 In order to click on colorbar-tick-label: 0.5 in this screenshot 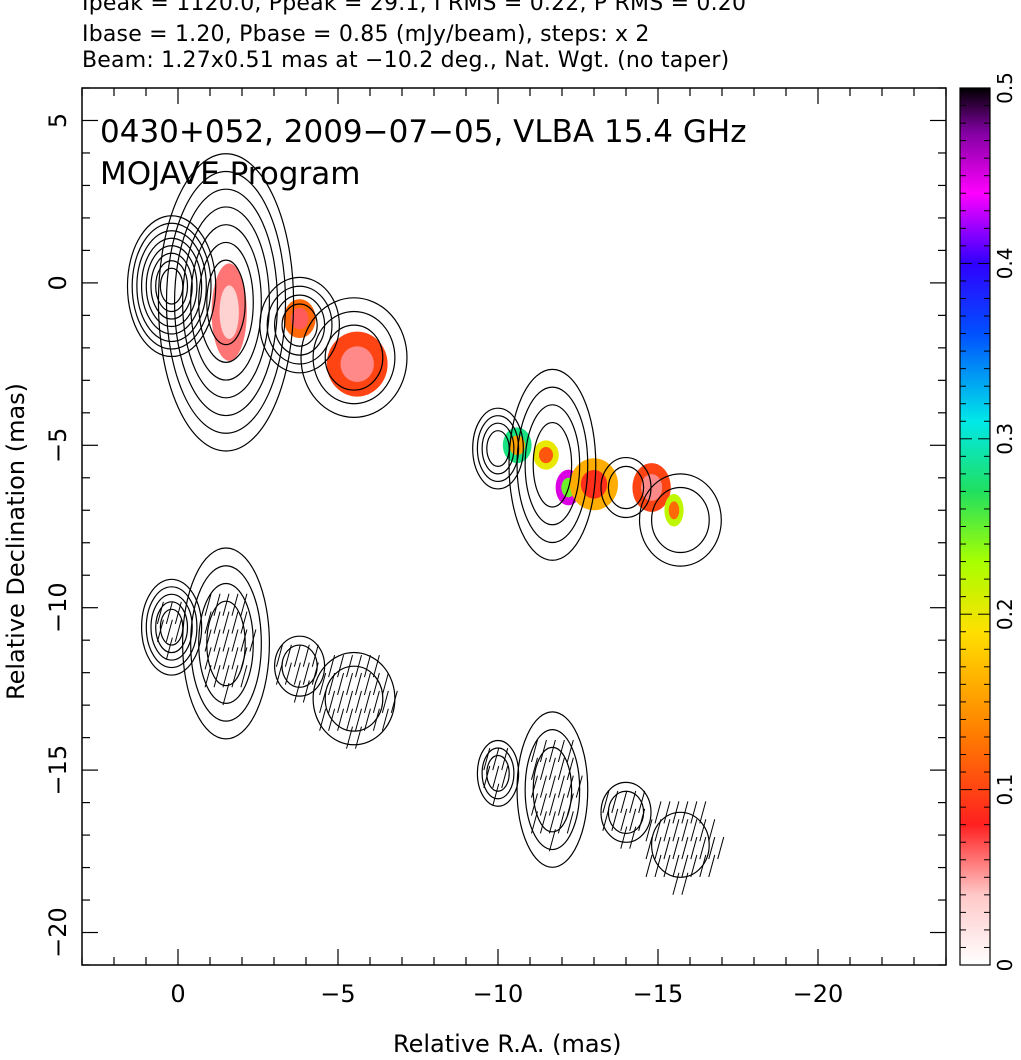, I will do `click(1005, 88)`.